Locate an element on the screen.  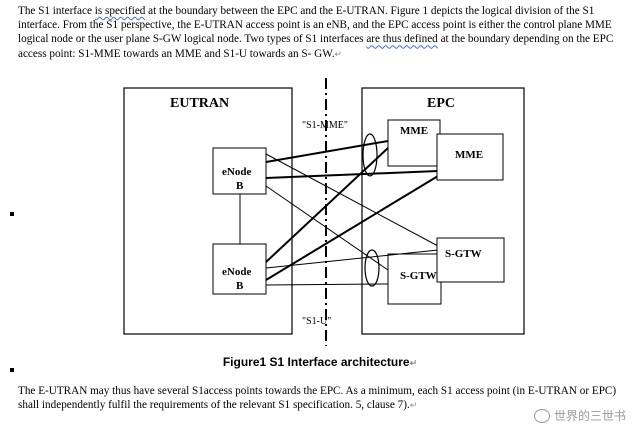
watermark: 世界的三世书 is located at coordinates (579, 415).